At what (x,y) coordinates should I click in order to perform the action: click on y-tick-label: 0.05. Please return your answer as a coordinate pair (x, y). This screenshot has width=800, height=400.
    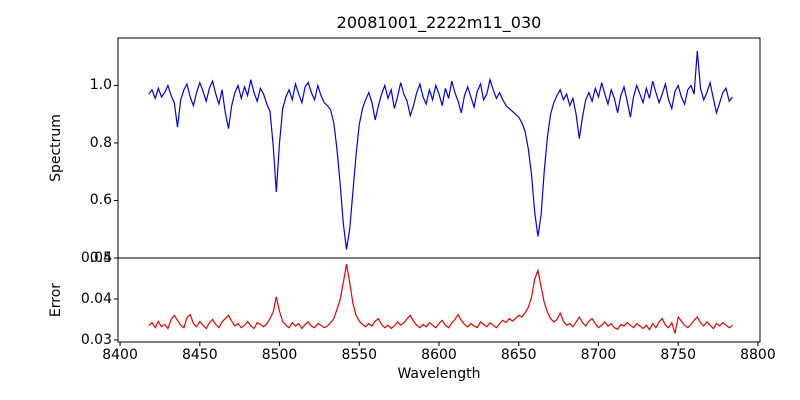
    Looking at the image, I should click on (96, 258).